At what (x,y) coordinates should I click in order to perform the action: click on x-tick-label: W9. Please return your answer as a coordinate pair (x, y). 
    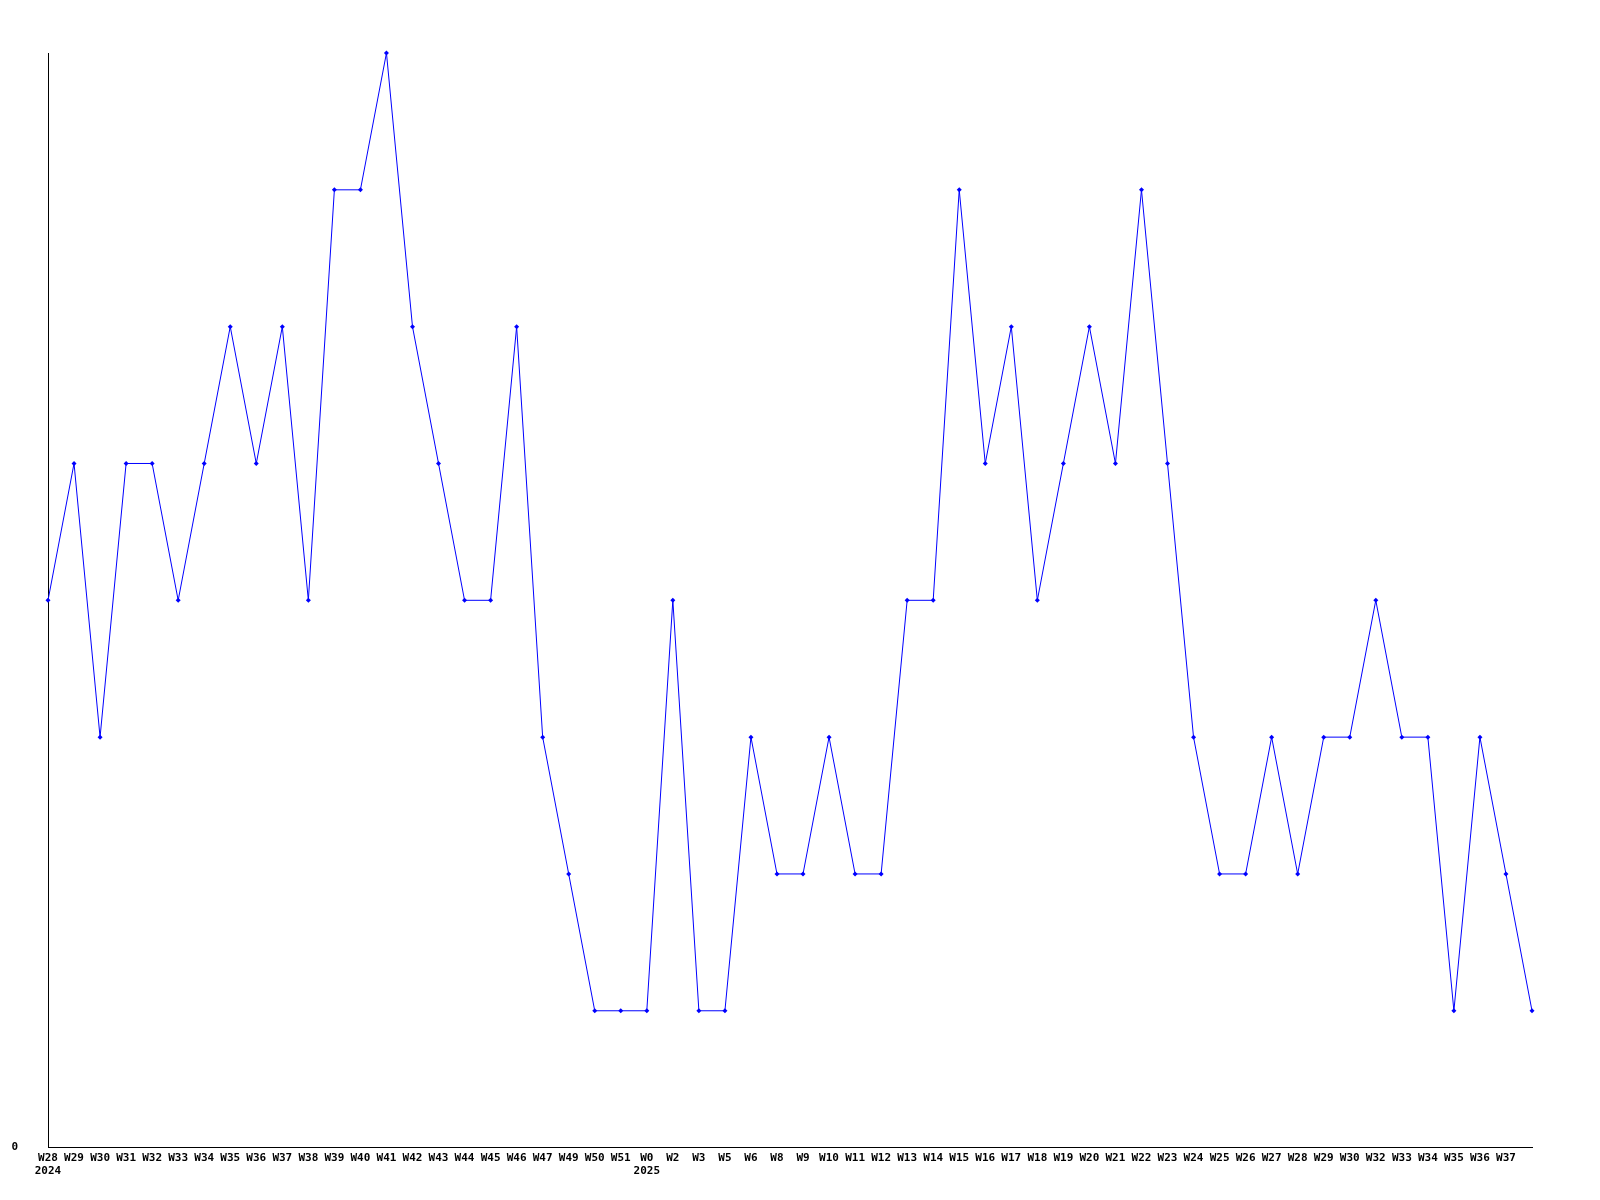
    Looking at the image, I should click on (803, 1158).